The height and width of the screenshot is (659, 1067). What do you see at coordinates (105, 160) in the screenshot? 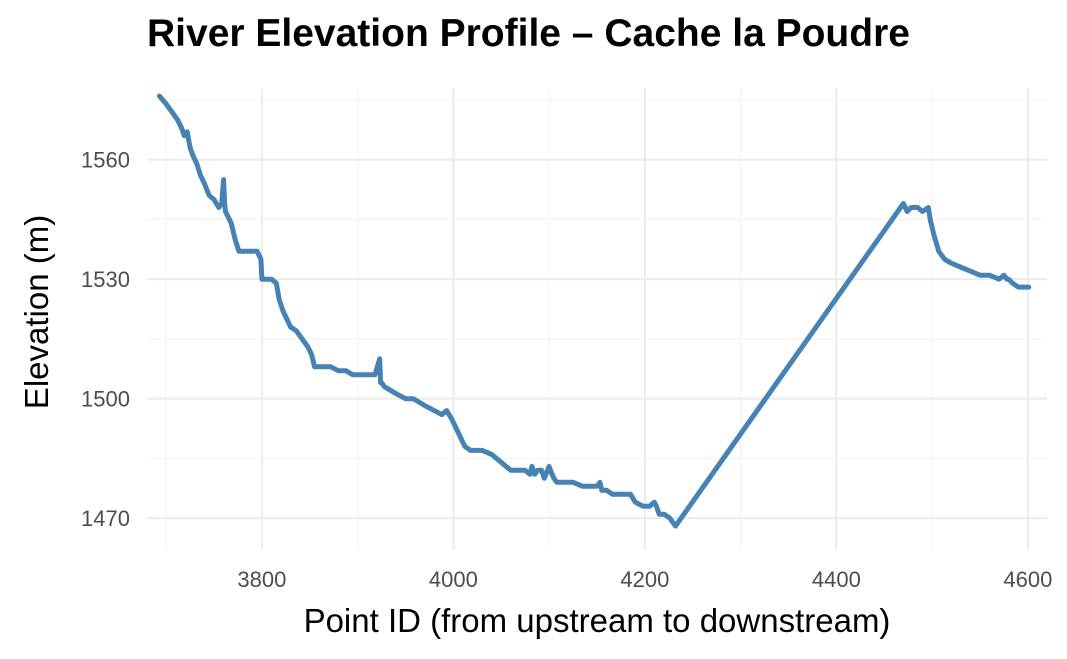
I see `y-tick-label: 1560` at bounding box center [105, 160].